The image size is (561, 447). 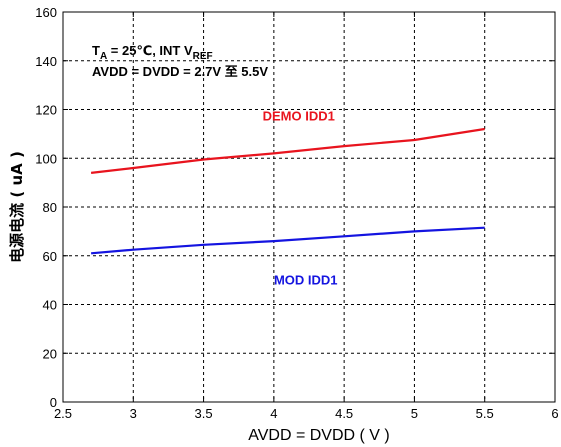 I want to click on y-tick-label: 0, so click(x=53, y=402).